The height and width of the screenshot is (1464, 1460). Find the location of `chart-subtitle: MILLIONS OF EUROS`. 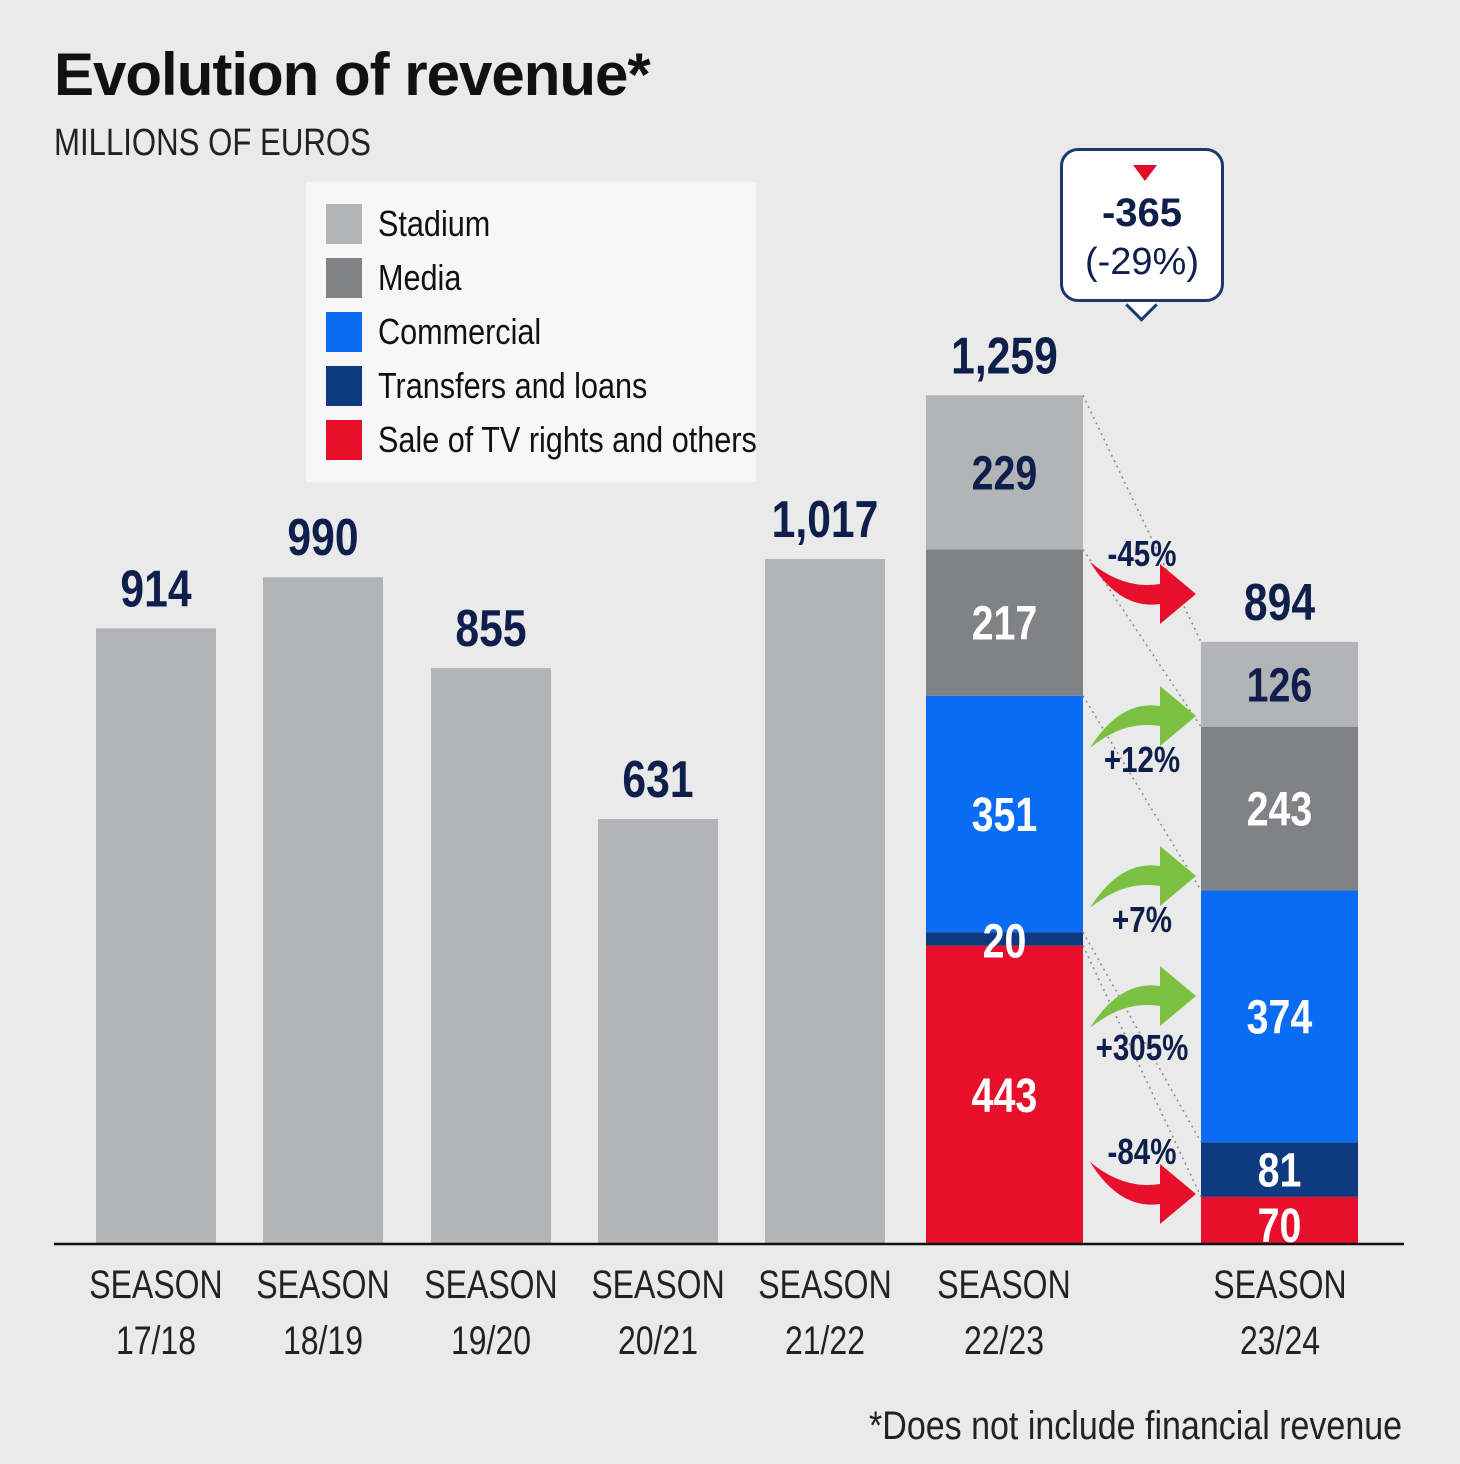

chart-subtitle: MILLIONS OF EUROS is located at coordinates (212, 143).